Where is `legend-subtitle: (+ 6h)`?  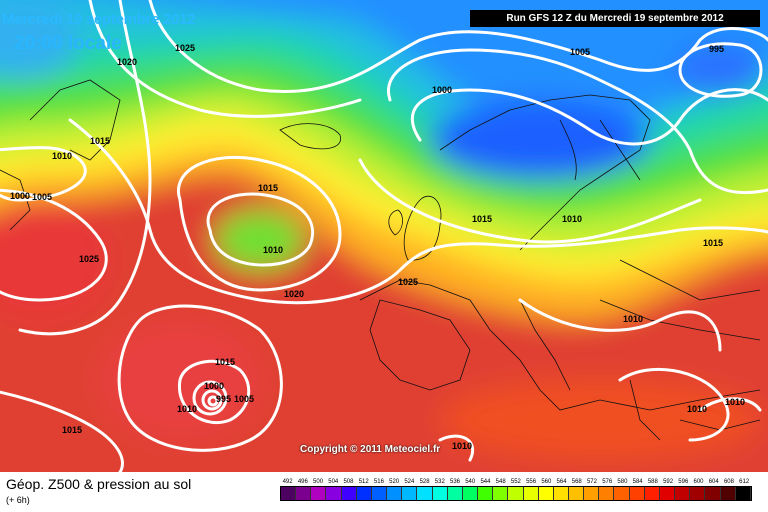
legend-subtitle: (+ 6h) is located at coordinates (18, 500).